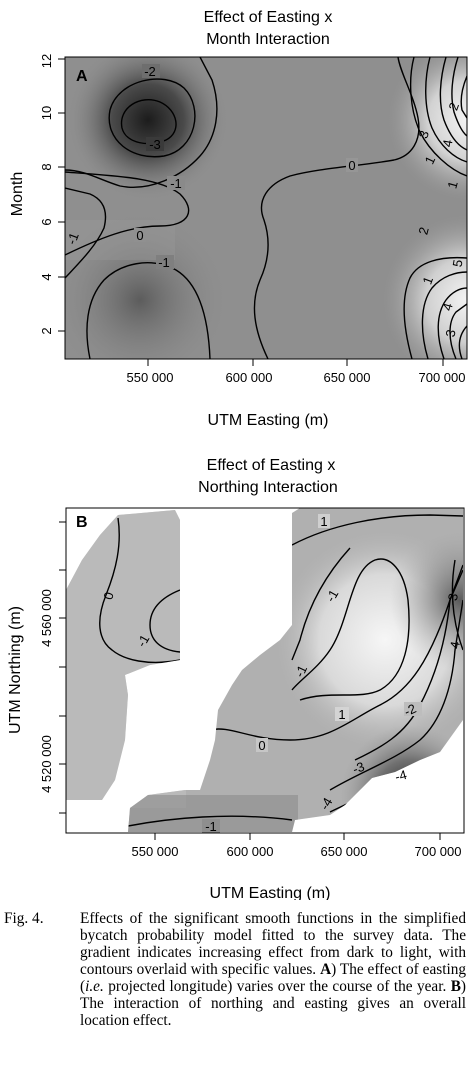 Image resolution: width=469 pixels, height=1077 pixels. Describe the element at coordinates (410, 710) in the screenshot. I see `contour-label-b-9: -2` at that location.